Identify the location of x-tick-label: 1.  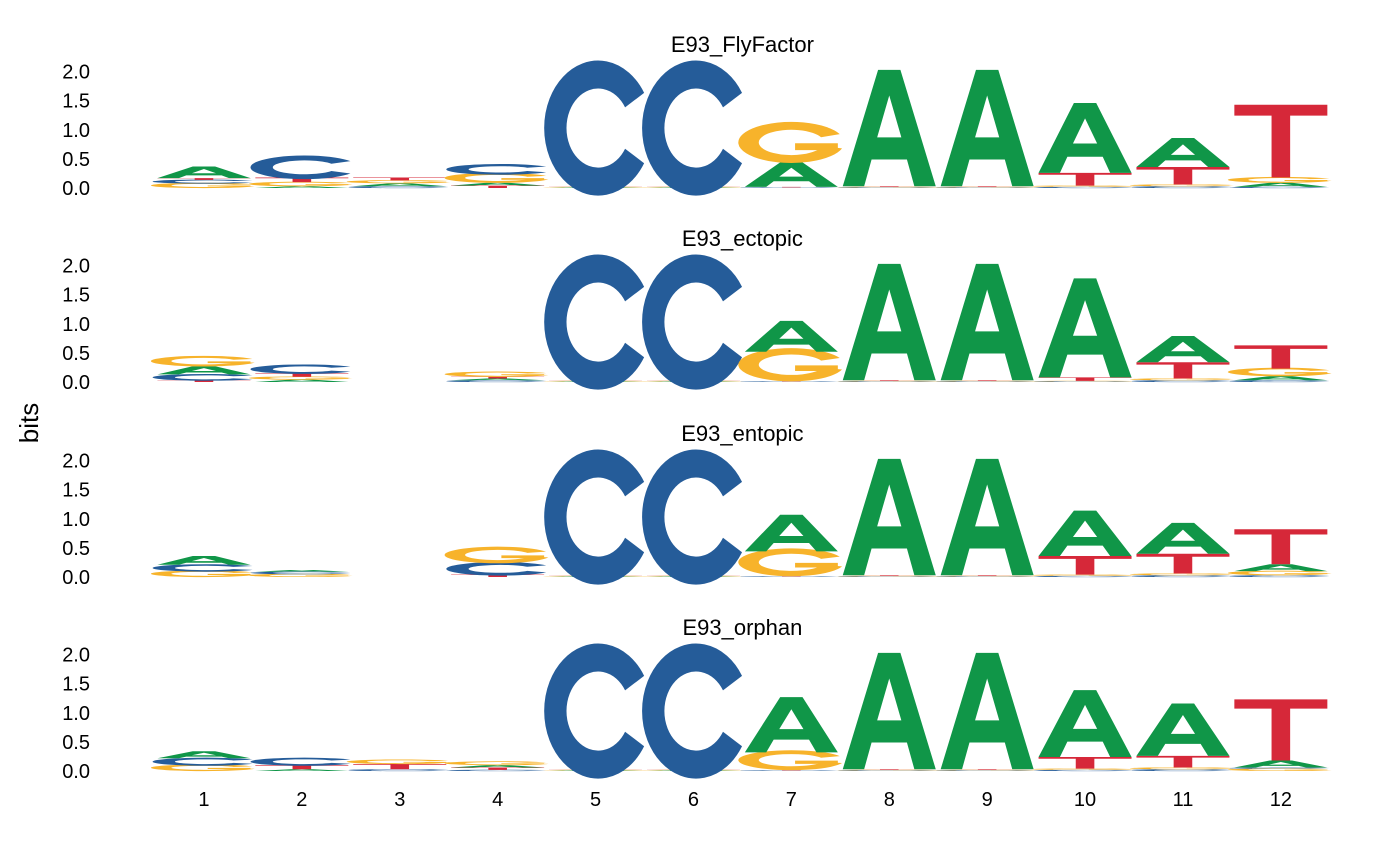
(203, 800).